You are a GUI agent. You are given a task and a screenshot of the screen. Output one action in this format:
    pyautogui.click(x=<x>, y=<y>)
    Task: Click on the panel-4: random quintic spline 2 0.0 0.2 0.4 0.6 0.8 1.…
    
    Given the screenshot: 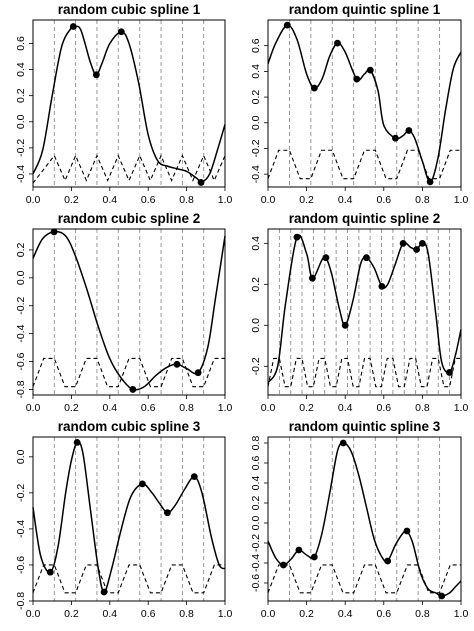 What is the action you would take?
    pyautogui.click(x=359, y=312)
    